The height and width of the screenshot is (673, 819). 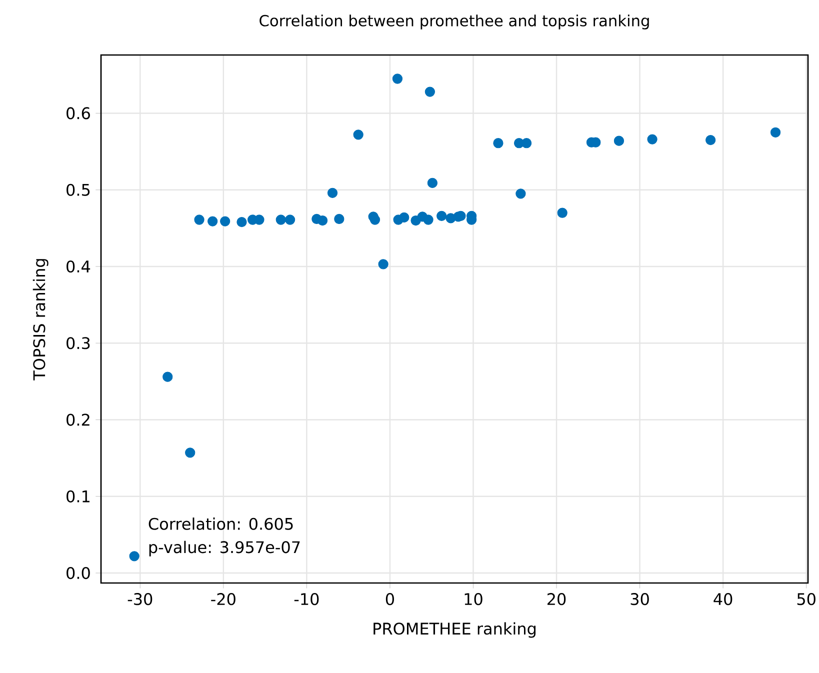 What do you see at coordinates (78, 496) in the screenshot?
I see `y-tick-label: 0.1` at bounding box center [78, 496].